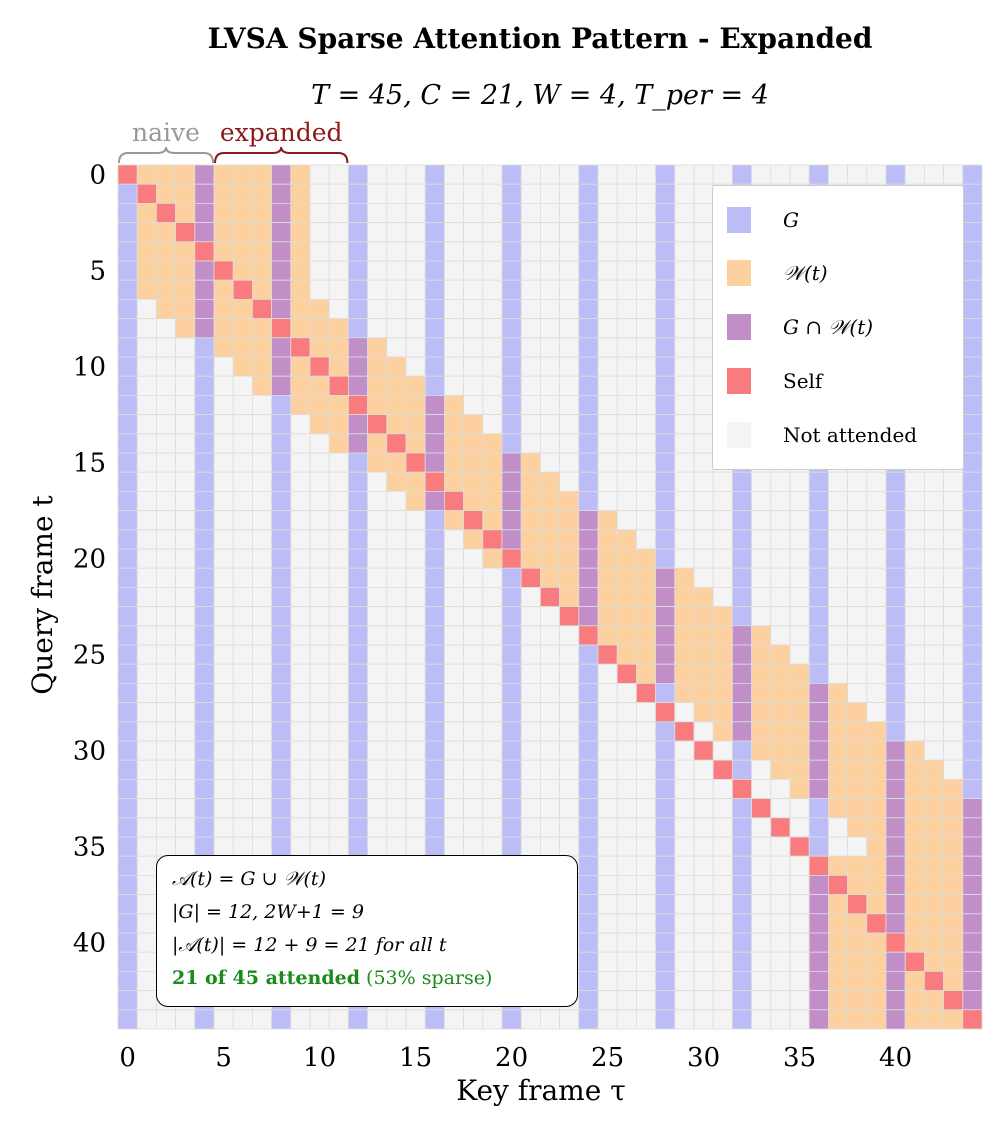  I want to click on info-line-2: |G| = 12, 2W+1 = 9, so click(268, 912).